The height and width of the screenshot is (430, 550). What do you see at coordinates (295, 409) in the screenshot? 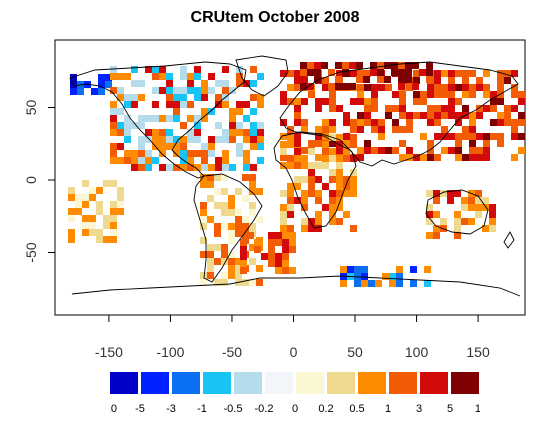
I see `legend-labels: -10 -5 -3 -1 -0.5 -0.2 0 0.2 0.5 1 3 5 10` at bounding box center [295, 409].